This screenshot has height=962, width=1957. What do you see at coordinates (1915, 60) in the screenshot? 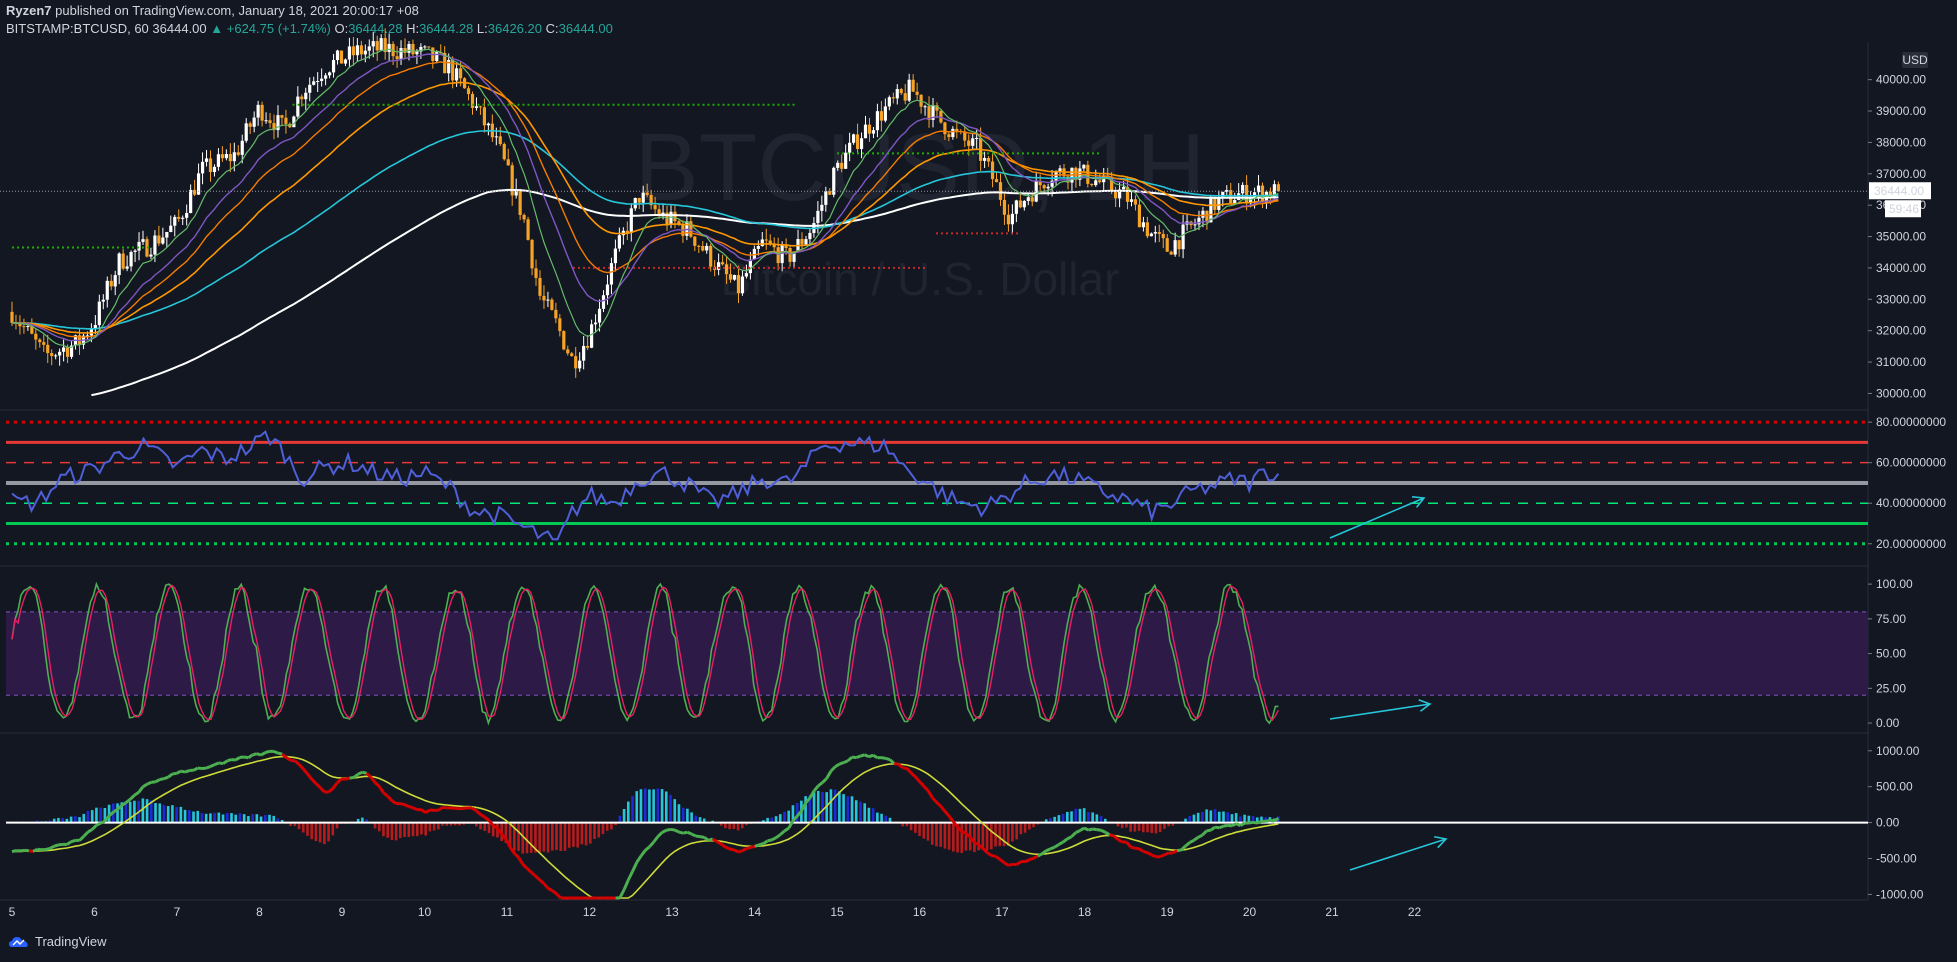
I see `currency-badge: USD` at bounding box center [1915, 60].